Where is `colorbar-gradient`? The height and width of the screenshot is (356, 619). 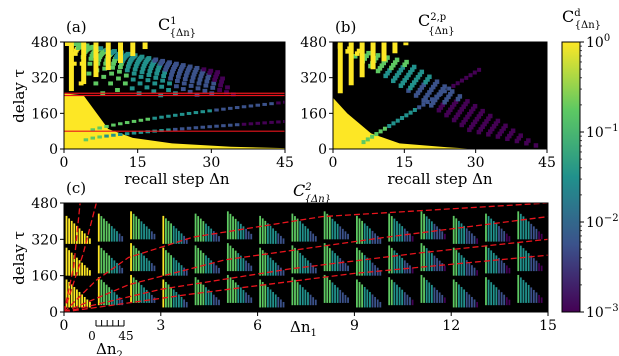 colorbar-gradient is located at coordinates (571, 177).